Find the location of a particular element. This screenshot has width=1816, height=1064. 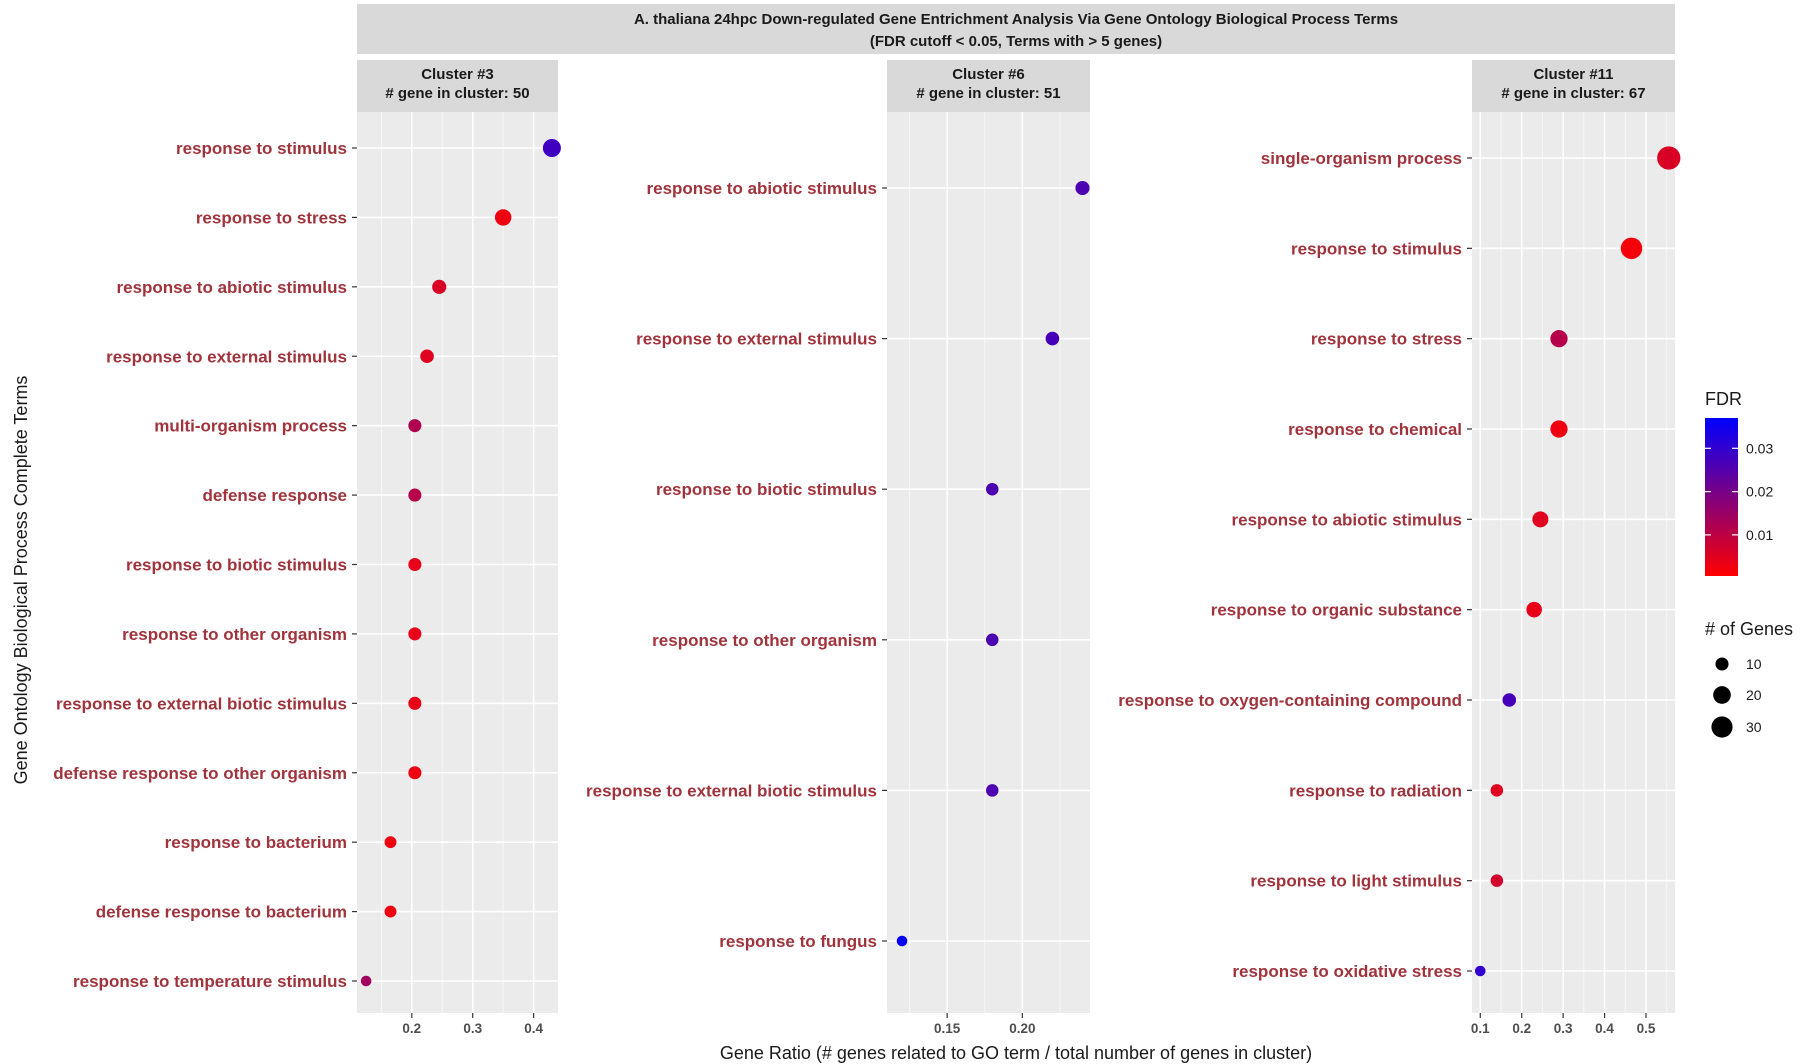

fdr-legend-ticks: 0.01 0.02 0.03 is located at coordinates (1739, 491).